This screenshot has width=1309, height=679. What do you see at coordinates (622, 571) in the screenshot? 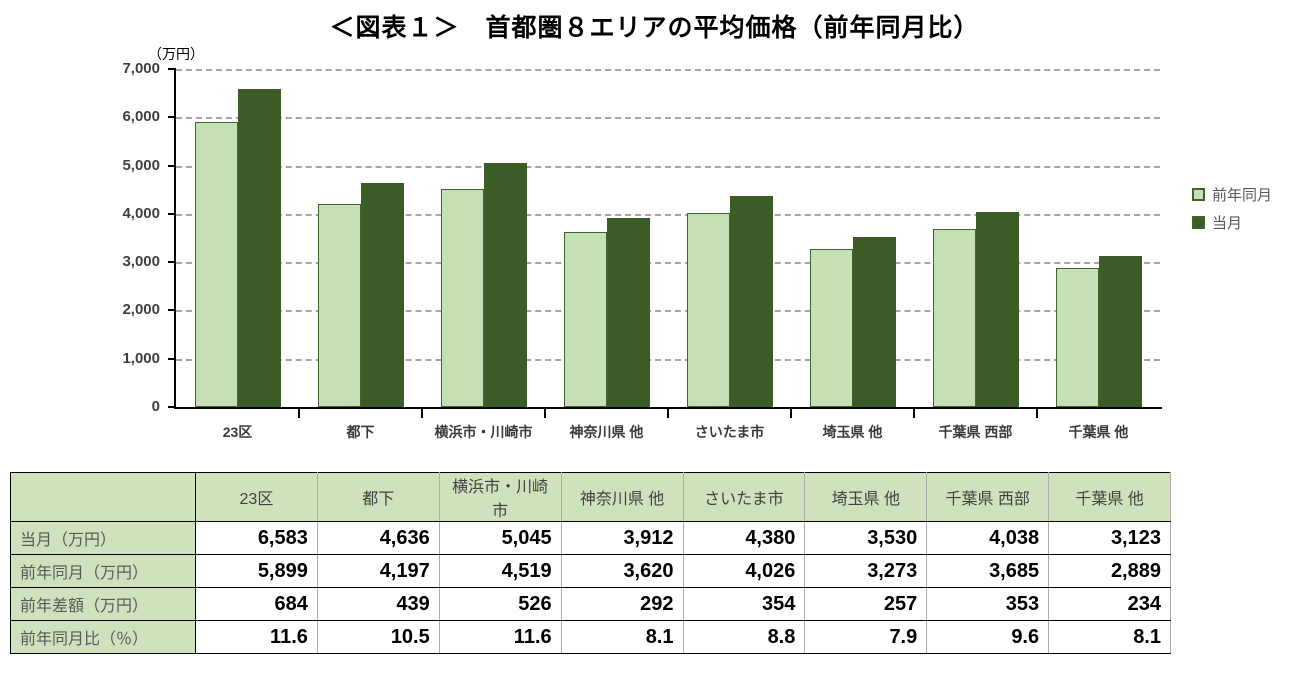
I see `table-cell: 3,620` at bounding box center [622, 571].